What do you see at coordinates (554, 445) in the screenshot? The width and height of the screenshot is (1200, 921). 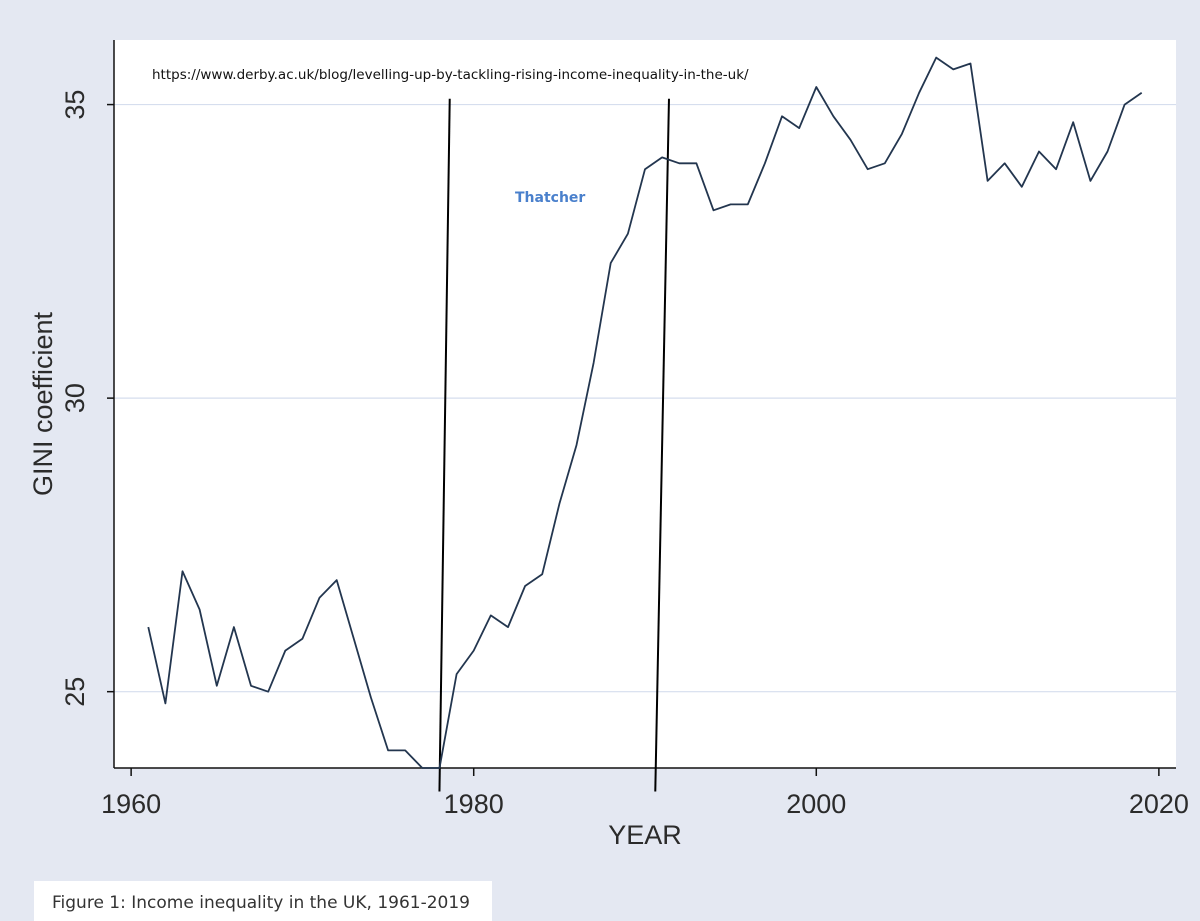 I see `period-lines` at bounding box center [554, 445].